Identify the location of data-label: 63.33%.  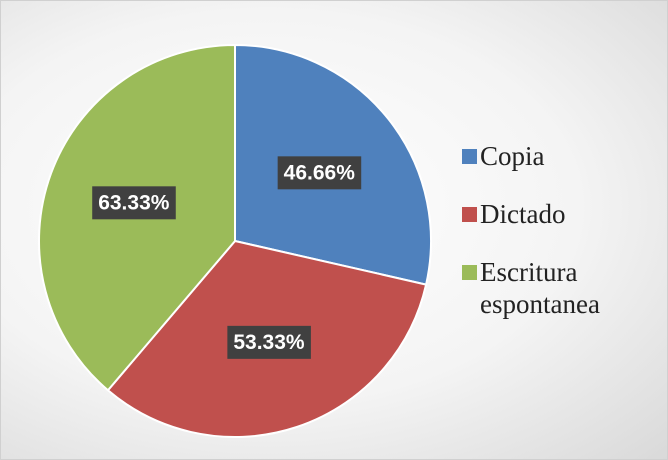
(134, 202).